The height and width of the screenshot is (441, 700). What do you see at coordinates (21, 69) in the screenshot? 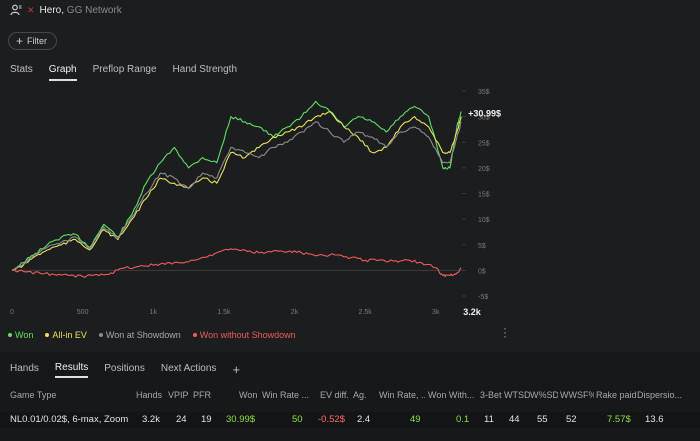
I see `tab-stats: Stats` at bounding box center [21, 69].